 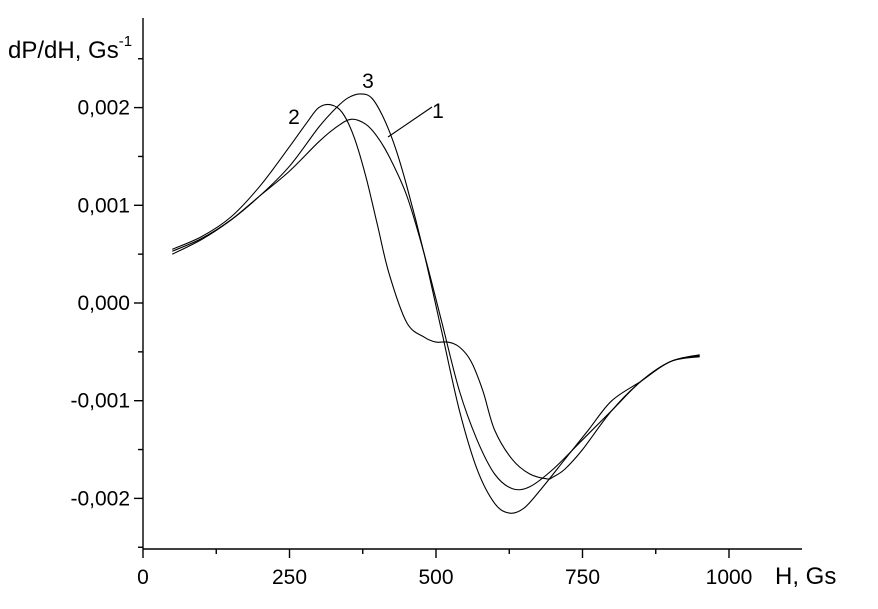 I want to click on x-tick-label: 750, so click(x=582, y=577).